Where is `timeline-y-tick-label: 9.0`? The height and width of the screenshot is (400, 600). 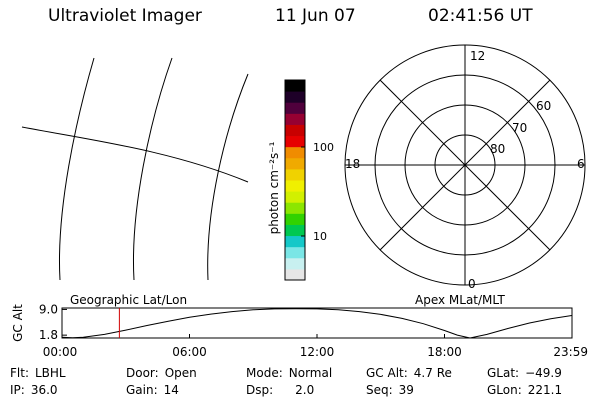
timeline-y-tick-label: 9.0 is located at coordinates (48, 309).